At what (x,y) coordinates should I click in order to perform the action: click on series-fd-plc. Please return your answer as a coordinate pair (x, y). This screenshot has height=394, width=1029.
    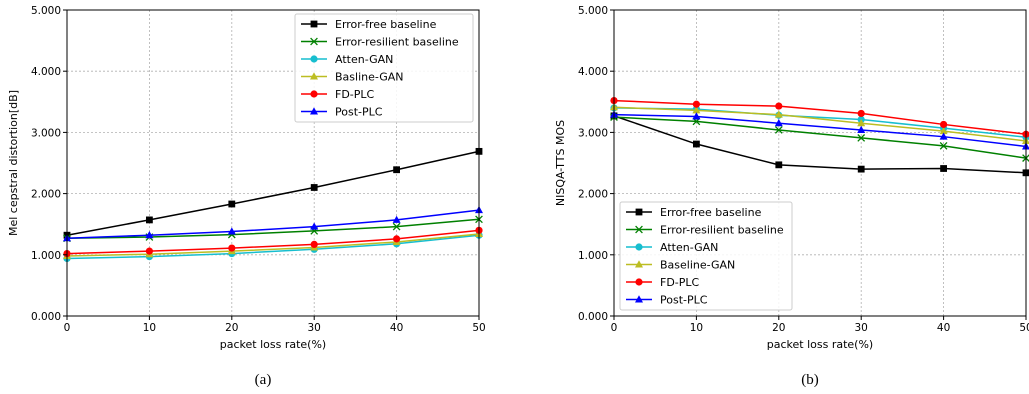
    Looking at the image, I should click on (819, 117).